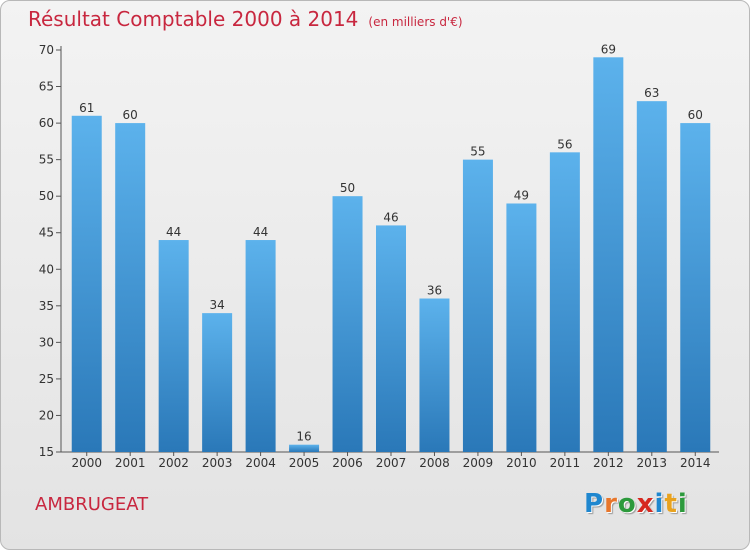 This screenshot has height=550, width=750. What do you see at coordinates (611, 504) in the screenshot?
I see `logo-letter: r` at bounding box center [611, 504].